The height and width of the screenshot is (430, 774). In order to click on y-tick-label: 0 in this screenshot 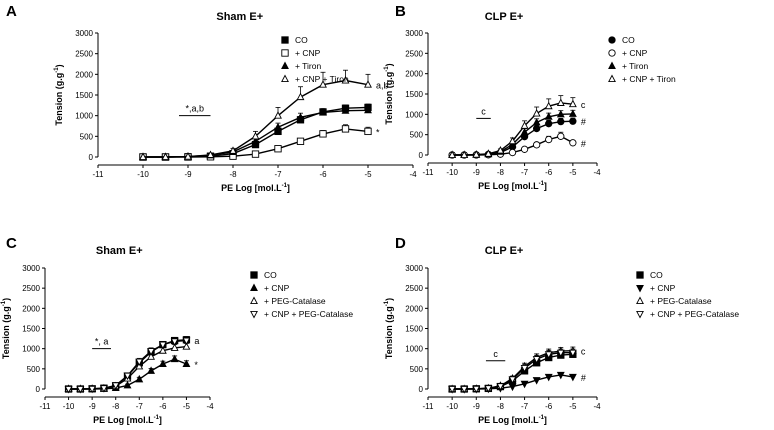, I will do `click(38, 389)`.